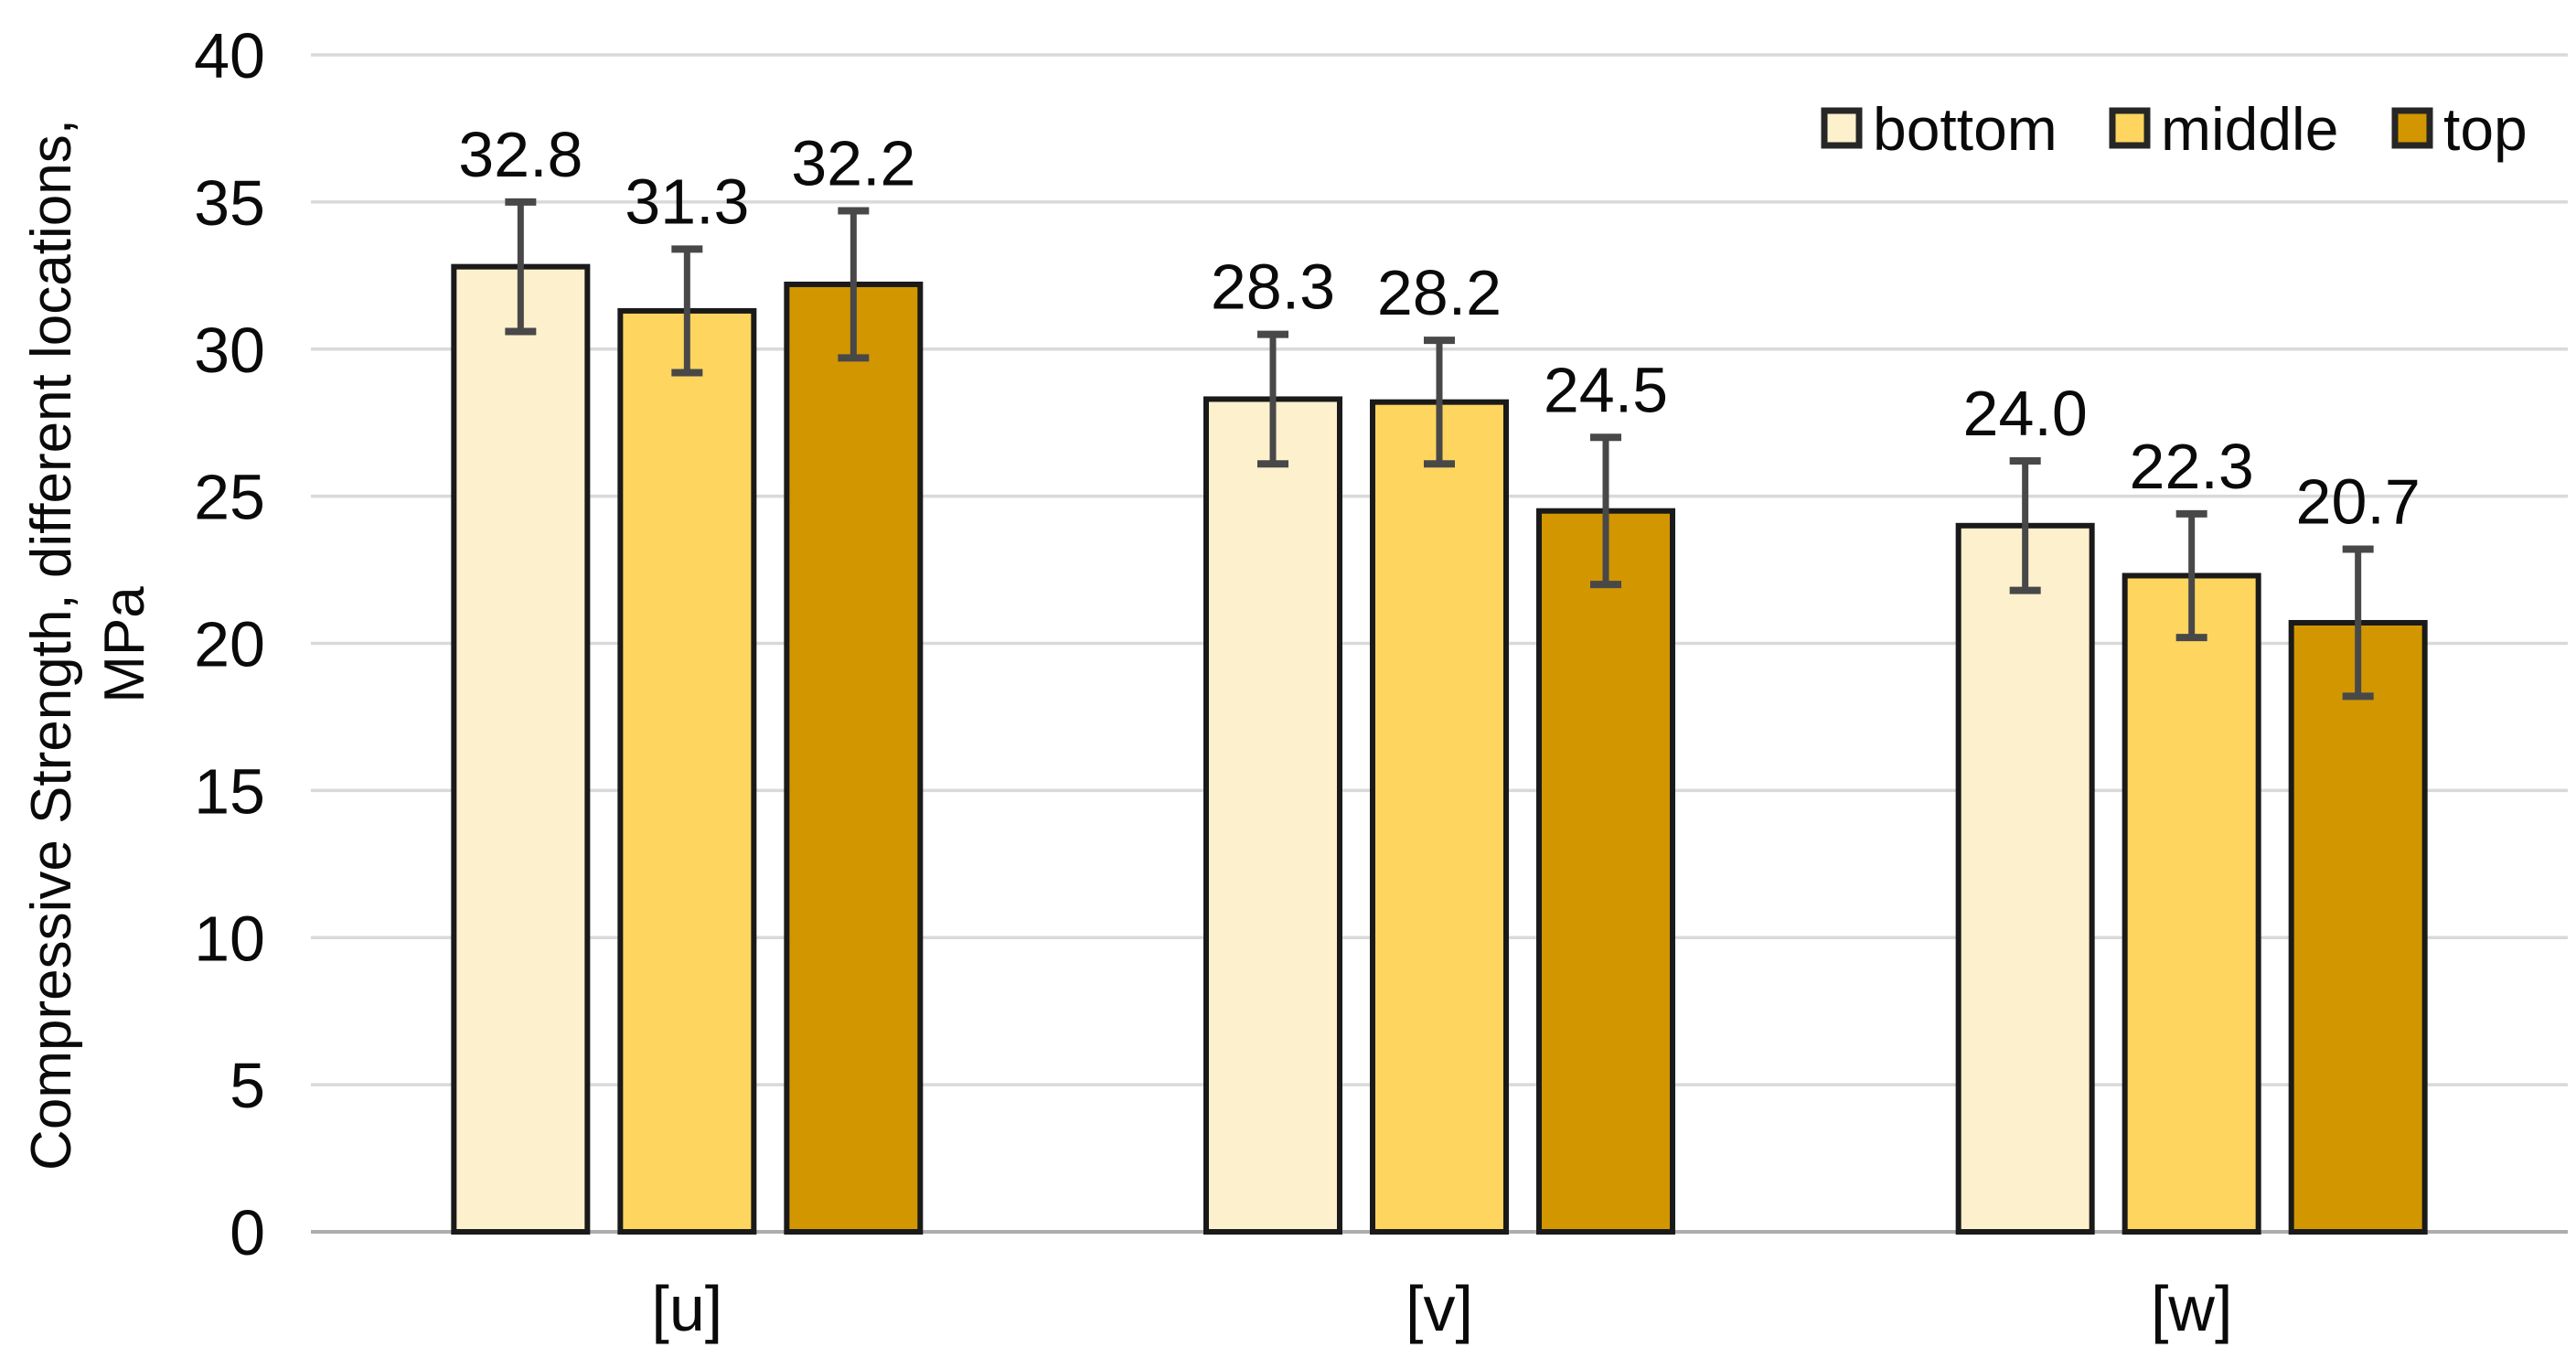 The image size is (2576, 1369). I want to click on bar-bottom-[u], so click(521, 749).